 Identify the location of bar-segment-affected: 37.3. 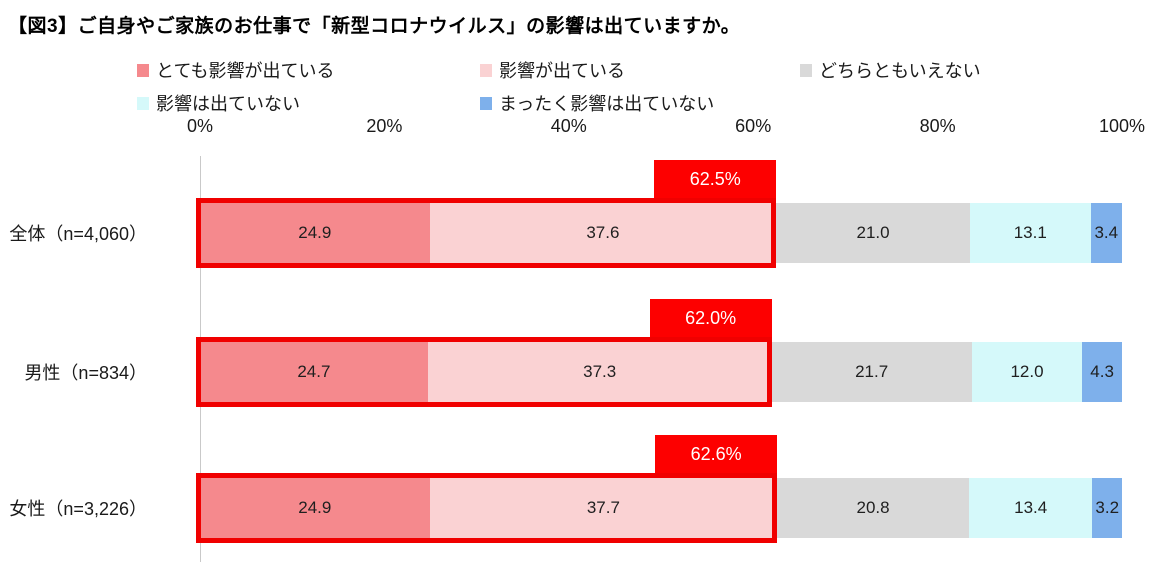
(599, 372).